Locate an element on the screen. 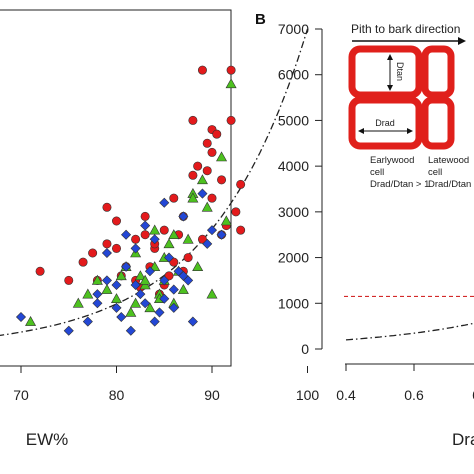 This screenshot has width=474, height=474. latewood-cell-bottom is located at coordinates (438, 123).